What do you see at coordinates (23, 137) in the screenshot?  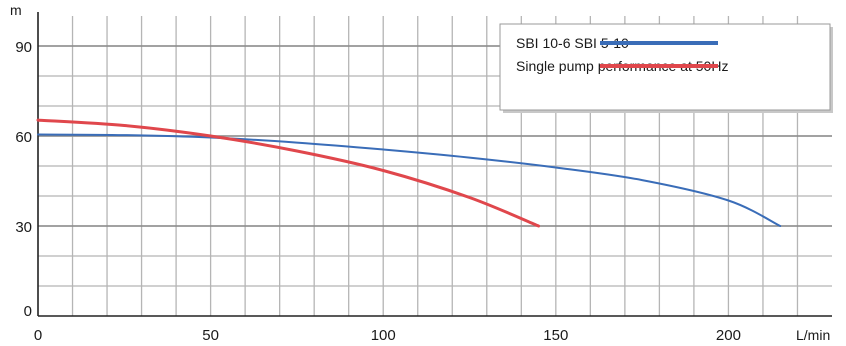 I see `y-tick-label: 60` at bounding box center [23, 137].